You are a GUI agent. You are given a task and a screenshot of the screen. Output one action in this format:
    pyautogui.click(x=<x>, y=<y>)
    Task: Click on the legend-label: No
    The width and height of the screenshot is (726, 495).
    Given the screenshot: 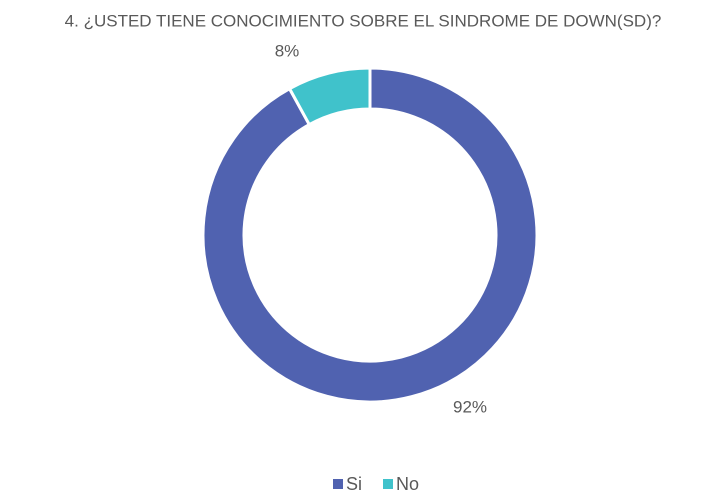 What is the action you would take?
    pyautogui.click(x=407, y=484)
    